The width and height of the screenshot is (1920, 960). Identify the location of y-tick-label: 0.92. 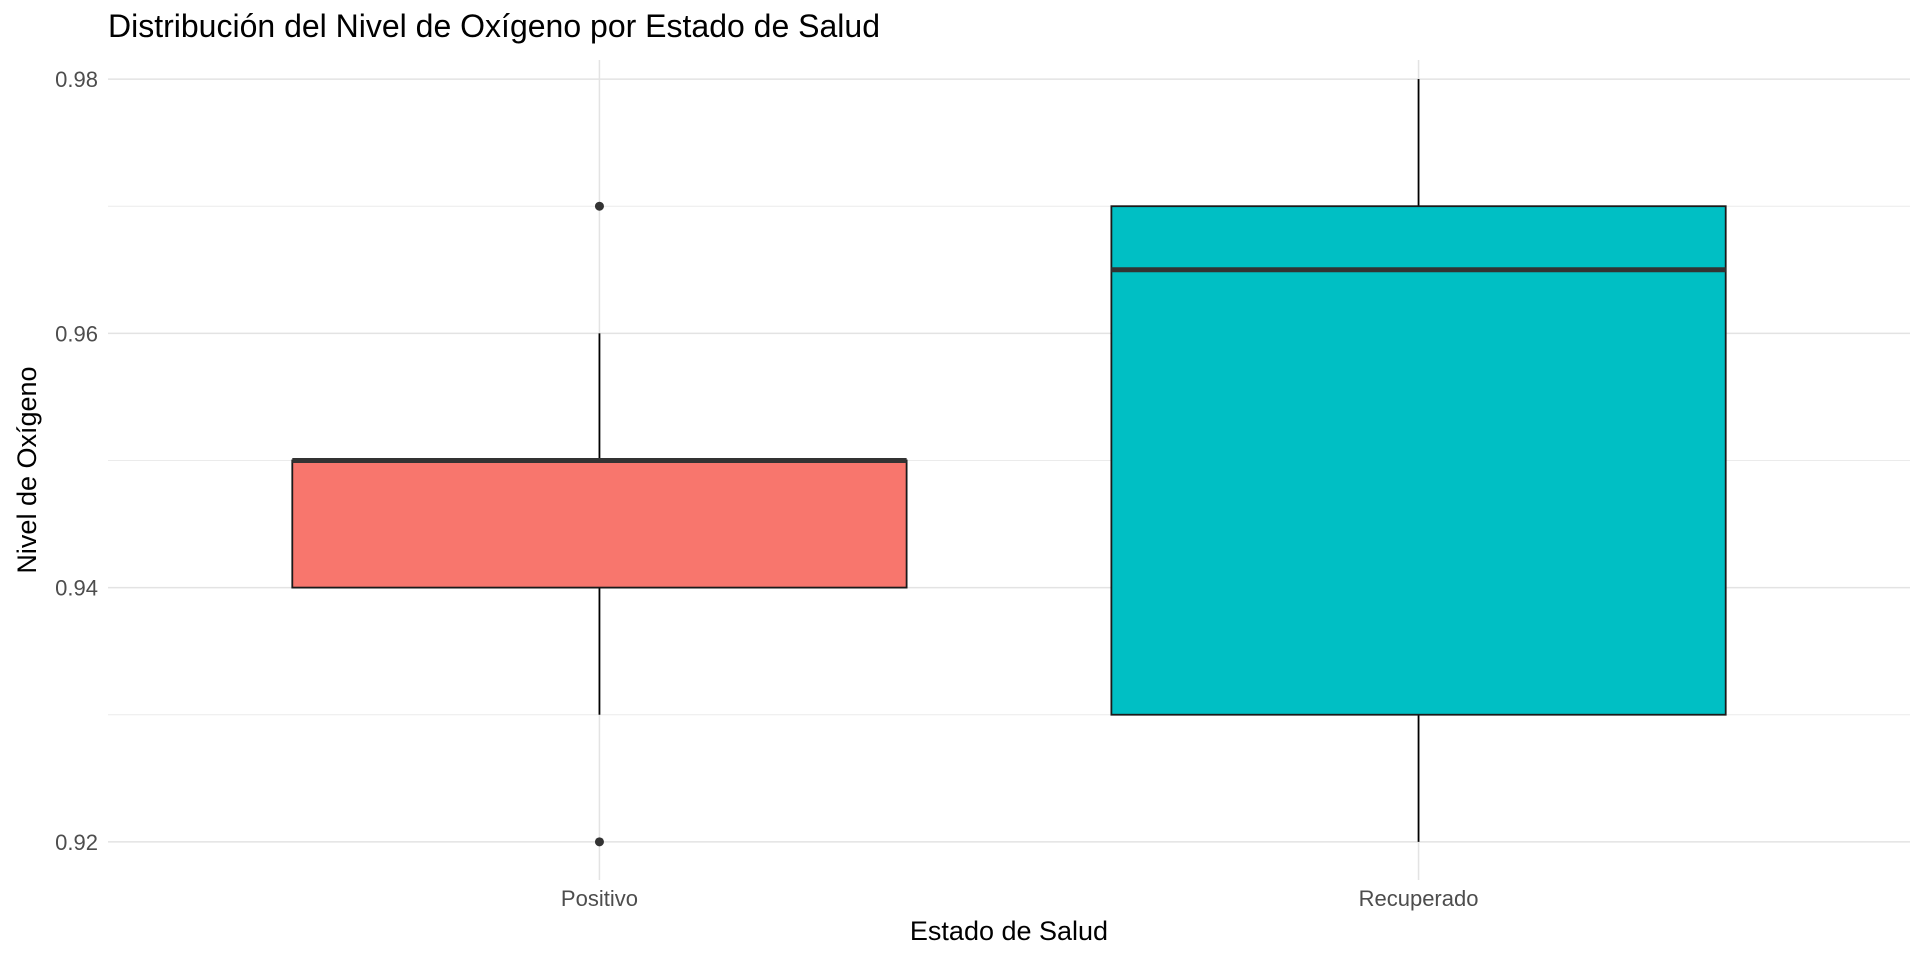
(76, 842).